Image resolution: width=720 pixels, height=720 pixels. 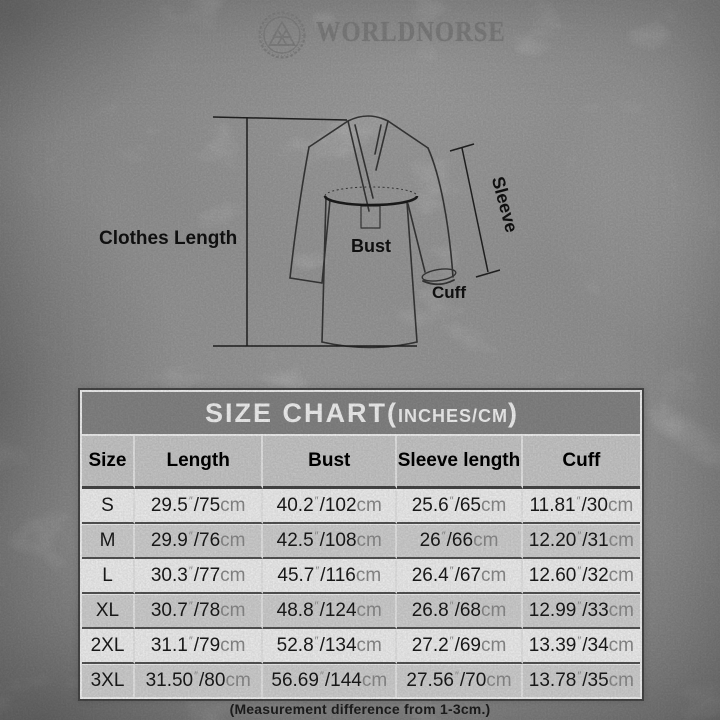 I want to click on size-cell: XL, so click(x=108, y=611).